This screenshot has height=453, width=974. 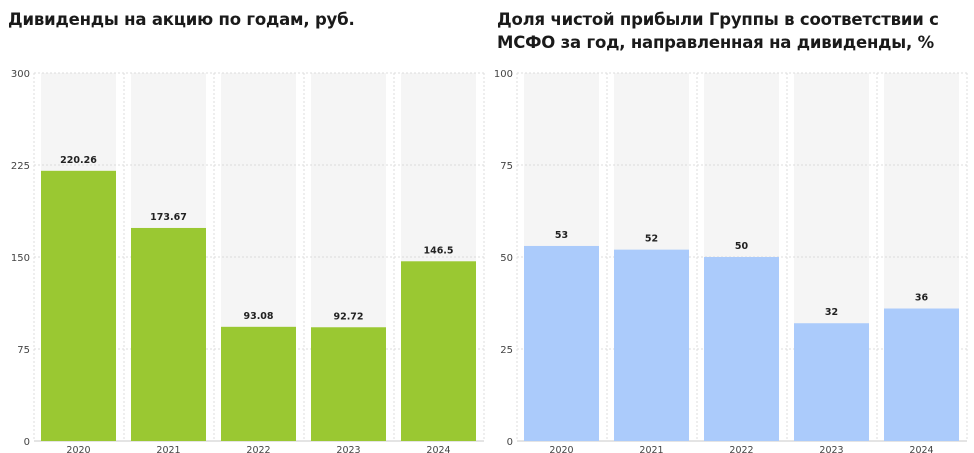 I want to click on data-label: 173.67, so click(x=168, y=217).